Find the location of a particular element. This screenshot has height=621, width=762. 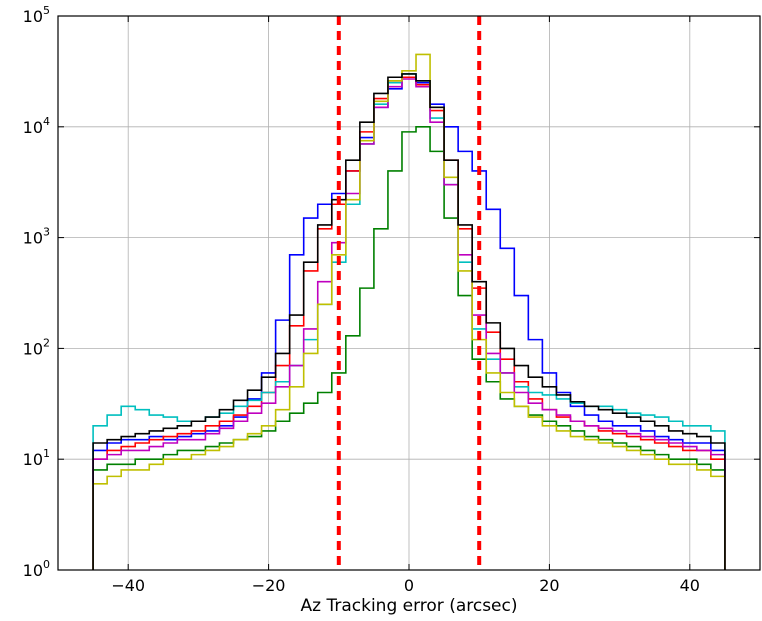

x-tick-label: 20 is located at coordinates (549, 585).